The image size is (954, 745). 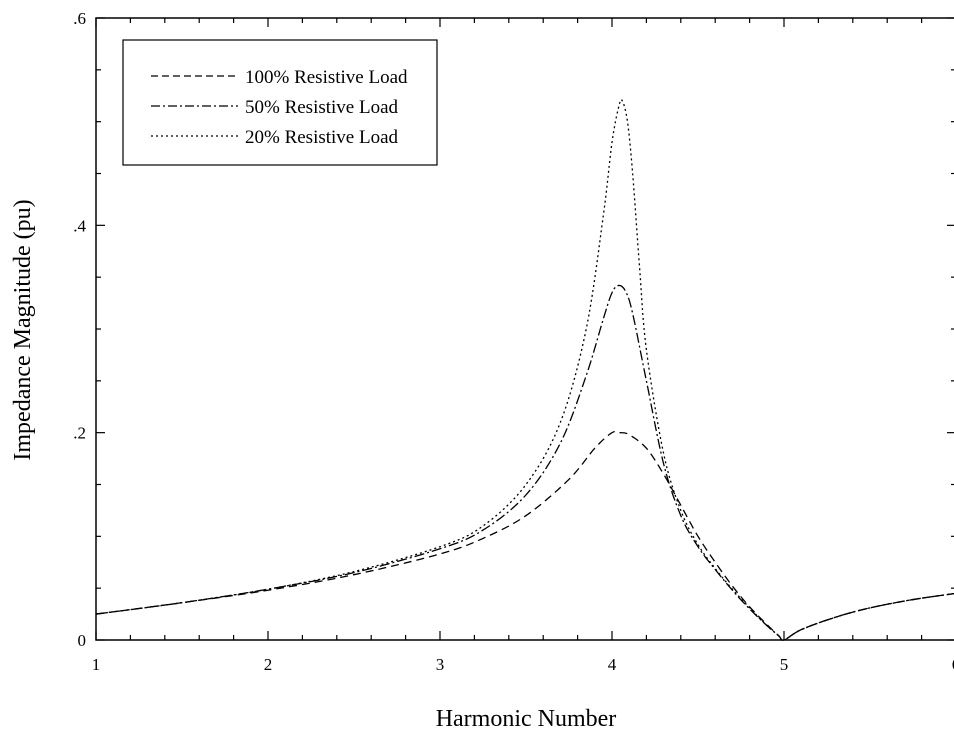 What do you see at coordinates (79, 225) in the screenshot?
I see `y-tick-label: .4` at bounding box center [79, 225].